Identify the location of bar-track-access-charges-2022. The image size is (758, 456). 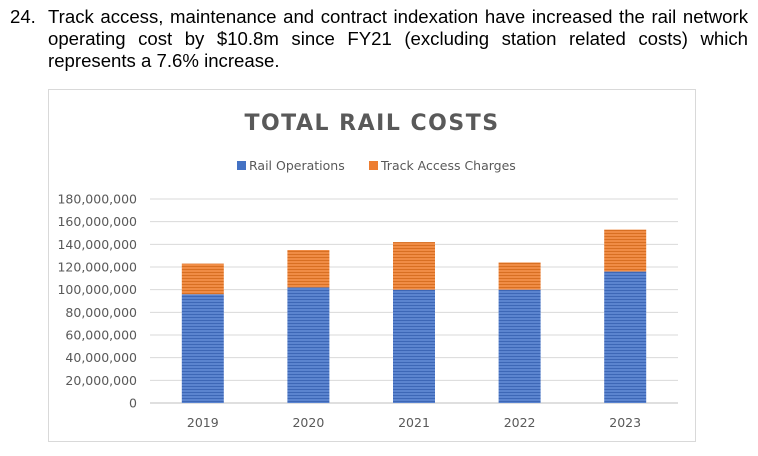
(519, 276).